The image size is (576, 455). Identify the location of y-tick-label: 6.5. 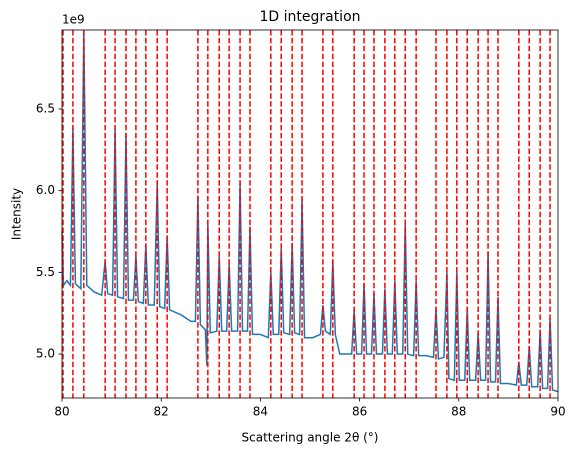
(45, 108).